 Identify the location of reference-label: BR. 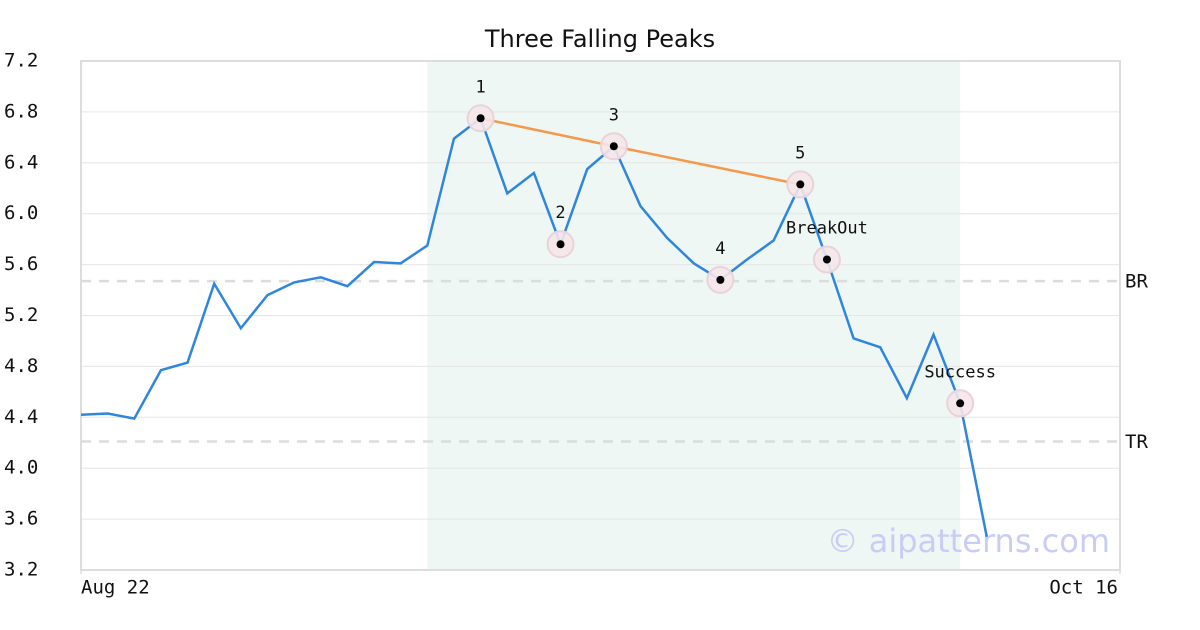
(1136, 282).